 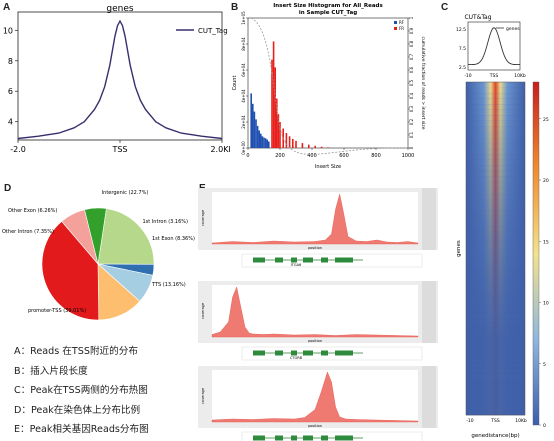 What do you see at coordinates (247, 156) in the screenshot?
I see `x-tick-label-b-0: 0` at bounding box center [247, 156].